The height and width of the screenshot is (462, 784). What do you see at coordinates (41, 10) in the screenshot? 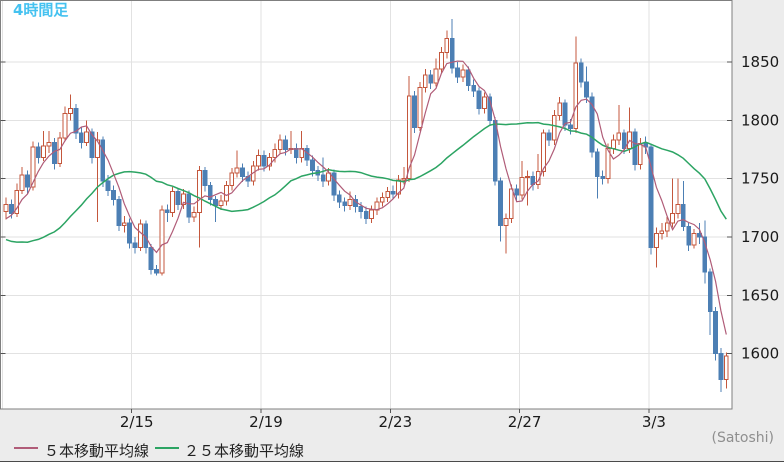
I see `chart-title: 4時間足` at bounding box center [41, 10].